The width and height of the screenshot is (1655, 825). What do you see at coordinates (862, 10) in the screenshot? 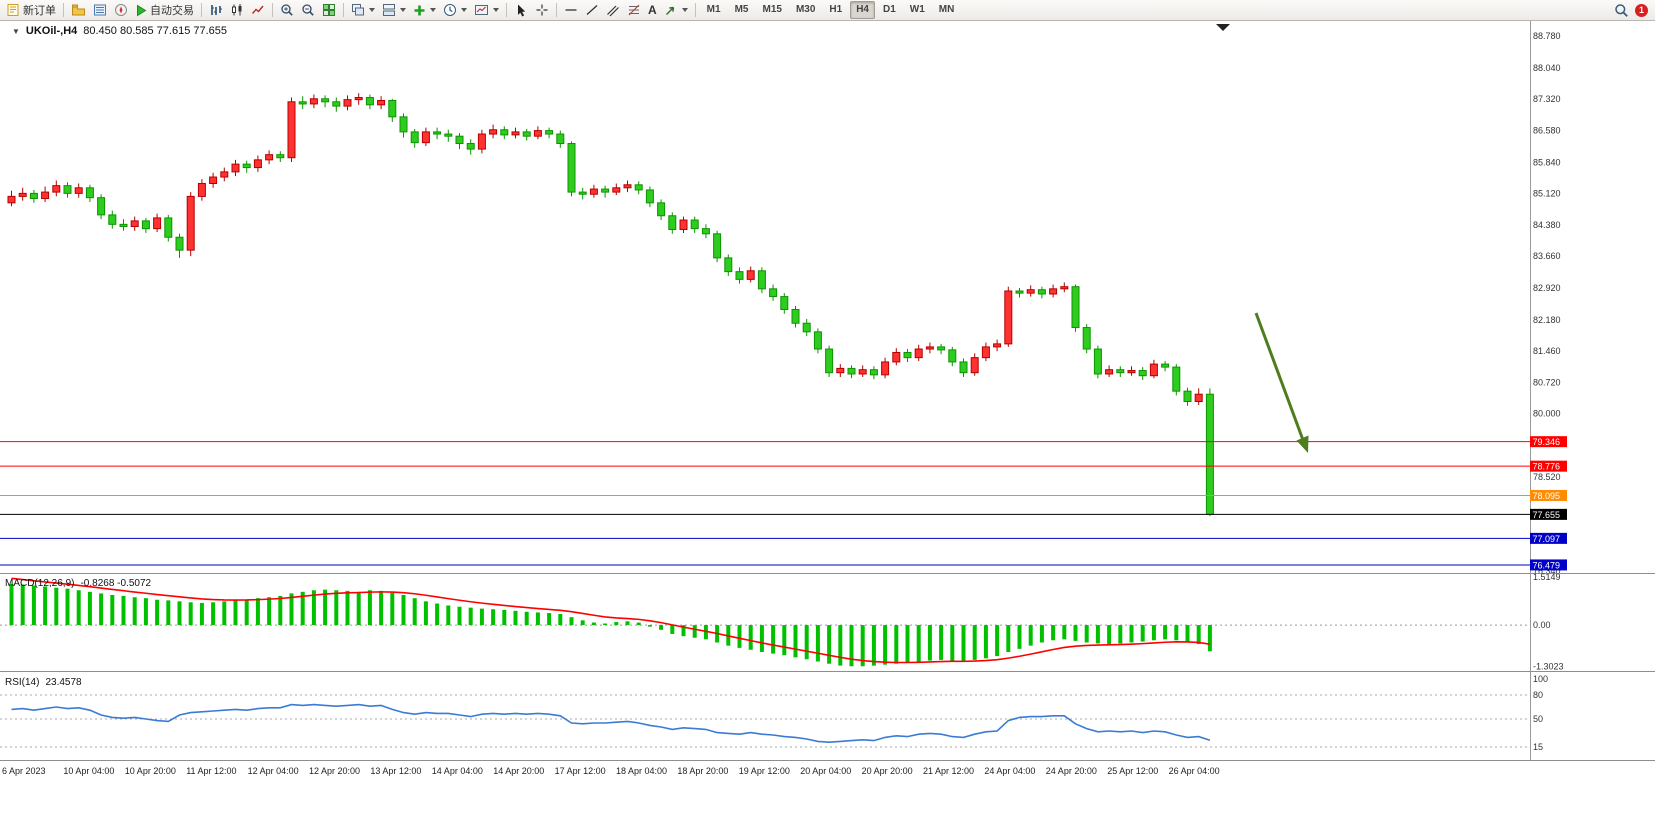
I see `timeframe-h4-button: H4` at bounding box center [862, 10].